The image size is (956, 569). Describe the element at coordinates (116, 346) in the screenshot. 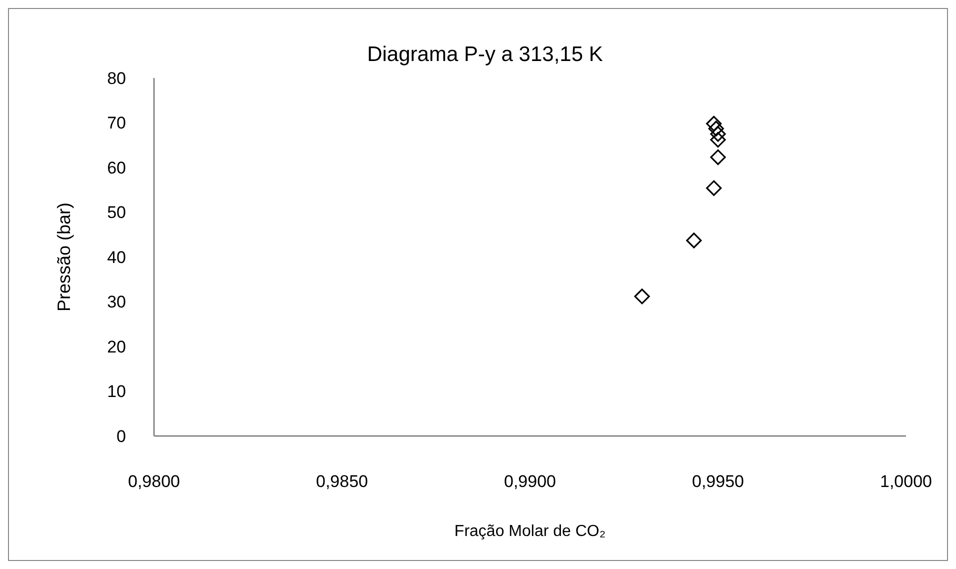

I see `y-tick-label: 20` at that location.